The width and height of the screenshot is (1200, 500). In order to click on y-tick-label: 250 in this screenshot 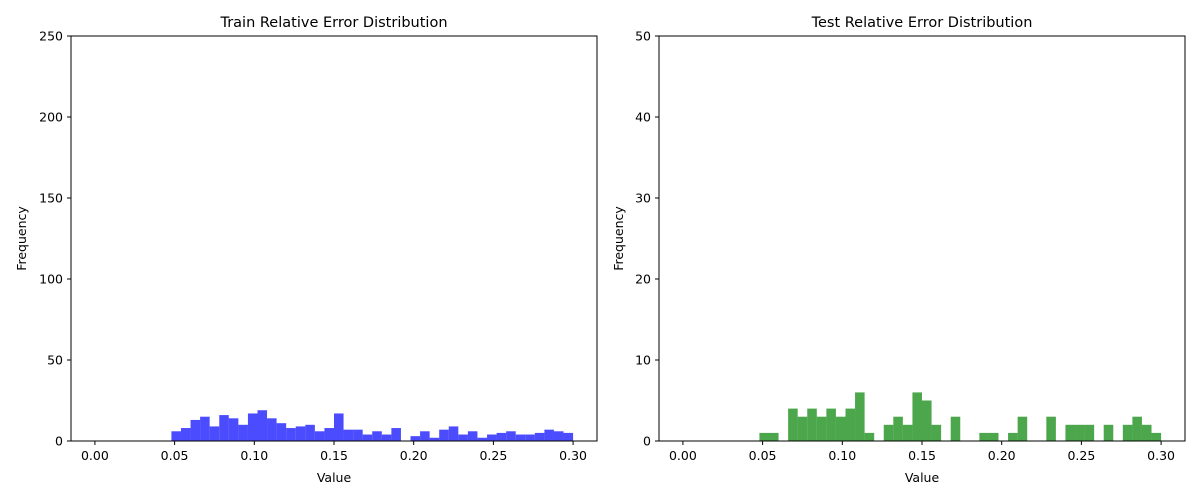, I will do `click(51, 36)`.